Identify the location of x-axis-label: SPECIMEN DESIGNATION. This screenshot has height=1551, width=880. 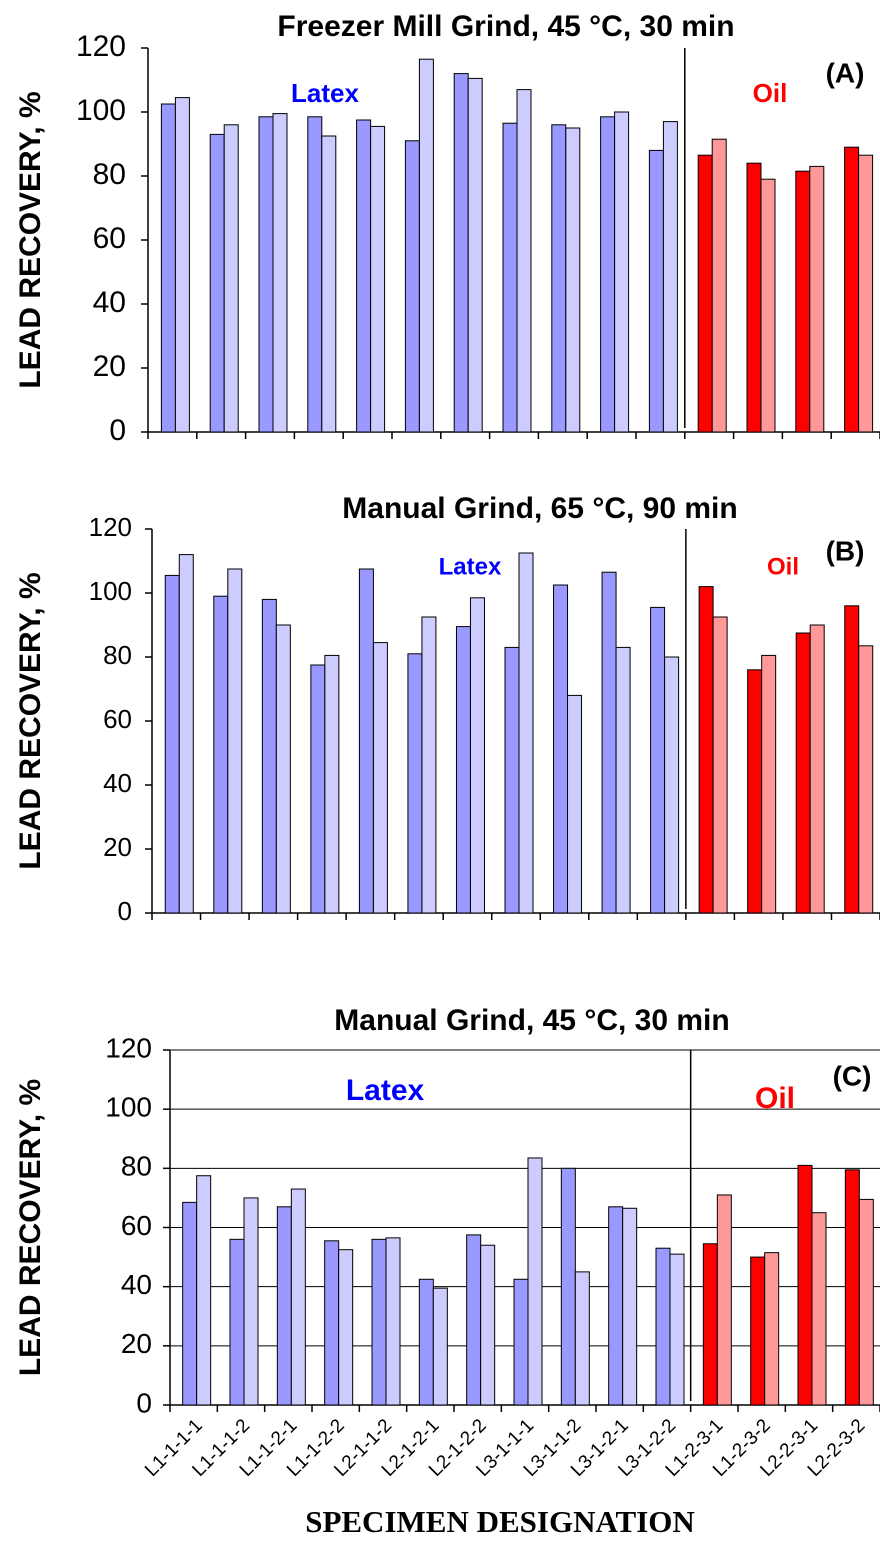
(500, 1521).